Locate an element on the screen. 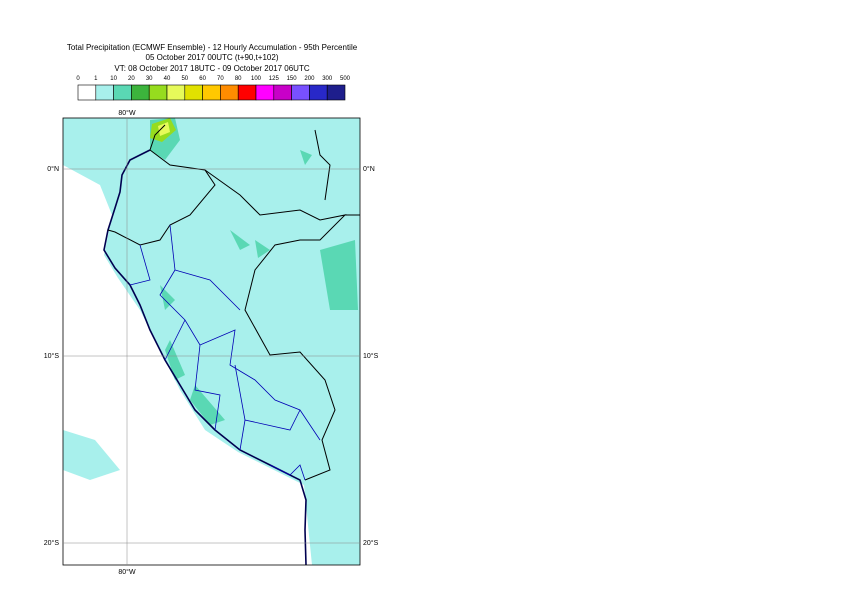 The width and height of the screenshot is (842, 601). legend-label: 150 is located at coordinates (292, 79).